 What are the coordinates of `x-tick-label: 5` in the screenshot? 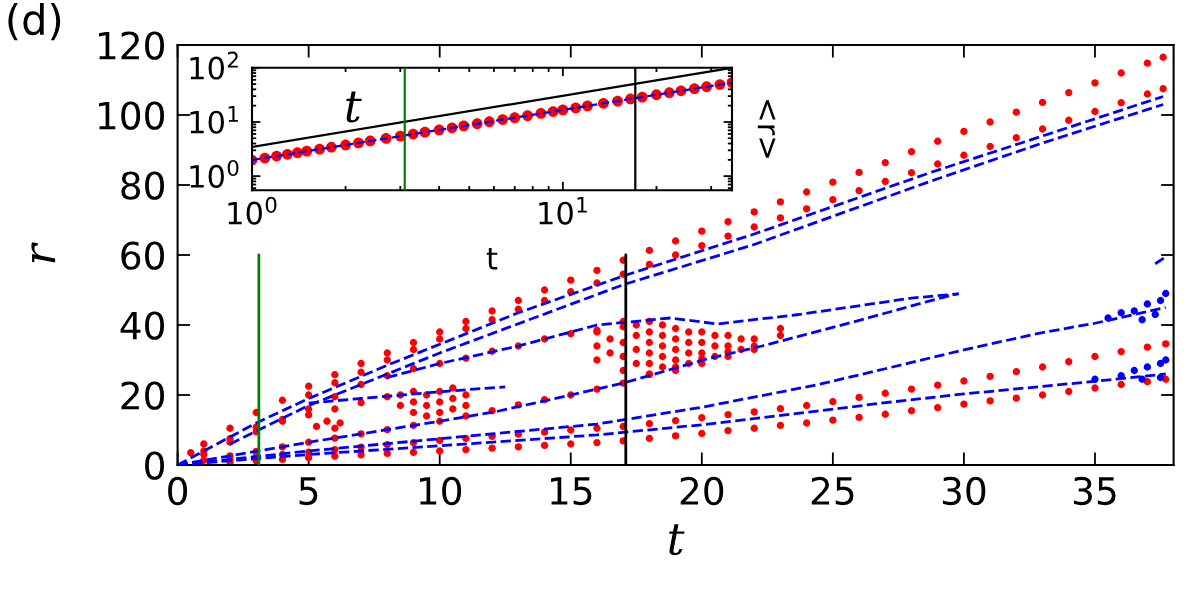 It's located at (308, 491).